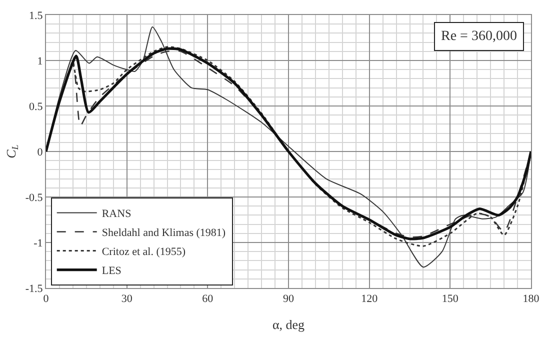 Image resolution: width=550 pixels, height=339 pixels. What do you see at coordinates (112, 271) in the screenshot?
I see `legend-label: LES` at bounding box center [112, 271].